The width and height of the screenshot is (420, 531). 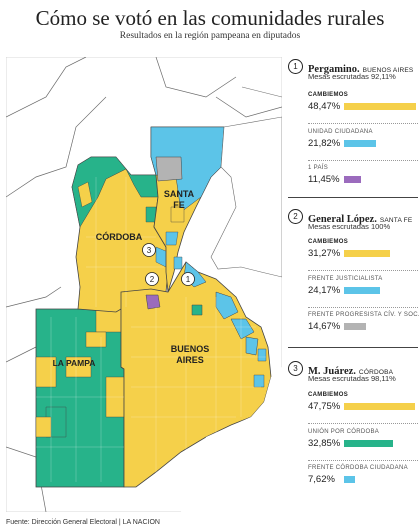 What do you see at coordinates (352, 76) in the screenshot?
I see `region-mesas: Mesas escrutadas 92,11%` at bounding box center [352, 76].